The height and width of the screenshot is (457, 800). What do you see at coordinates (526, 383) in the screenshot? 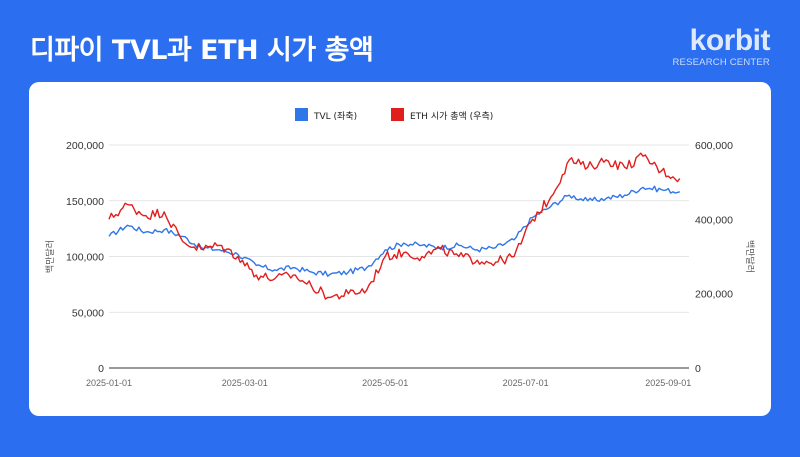
I see `x-tick-label: 2025-07-01` at bounding box center [526, 383].